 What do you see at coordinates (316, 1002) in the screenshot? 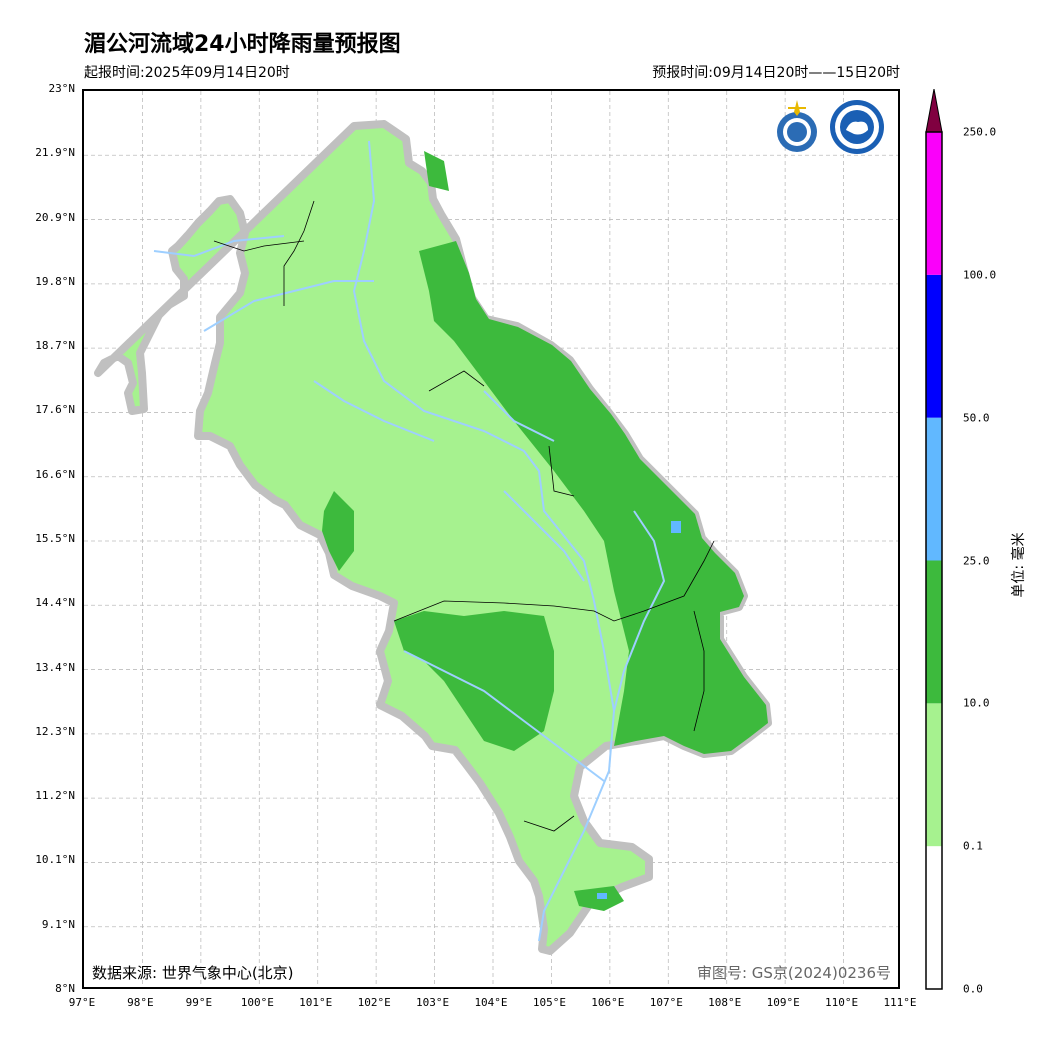
I see `lon-tick-label: 101°E` at bounding box center [316, 1002].